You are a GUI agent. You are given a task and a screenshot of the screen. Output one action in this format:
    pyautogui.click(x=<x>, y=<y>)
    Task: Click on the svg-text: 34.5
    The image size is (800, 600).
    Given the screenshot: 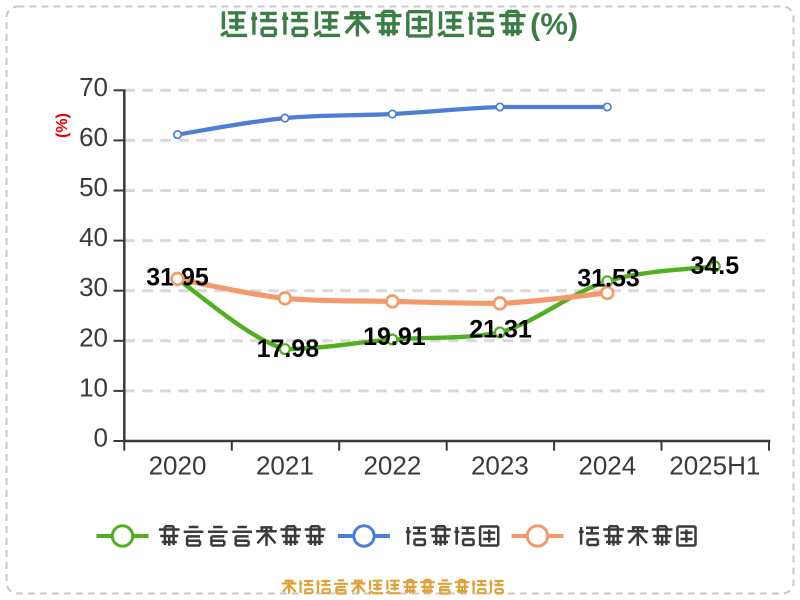 What is the action you would take?
    pyautogui.click(x=714, y=266)
    